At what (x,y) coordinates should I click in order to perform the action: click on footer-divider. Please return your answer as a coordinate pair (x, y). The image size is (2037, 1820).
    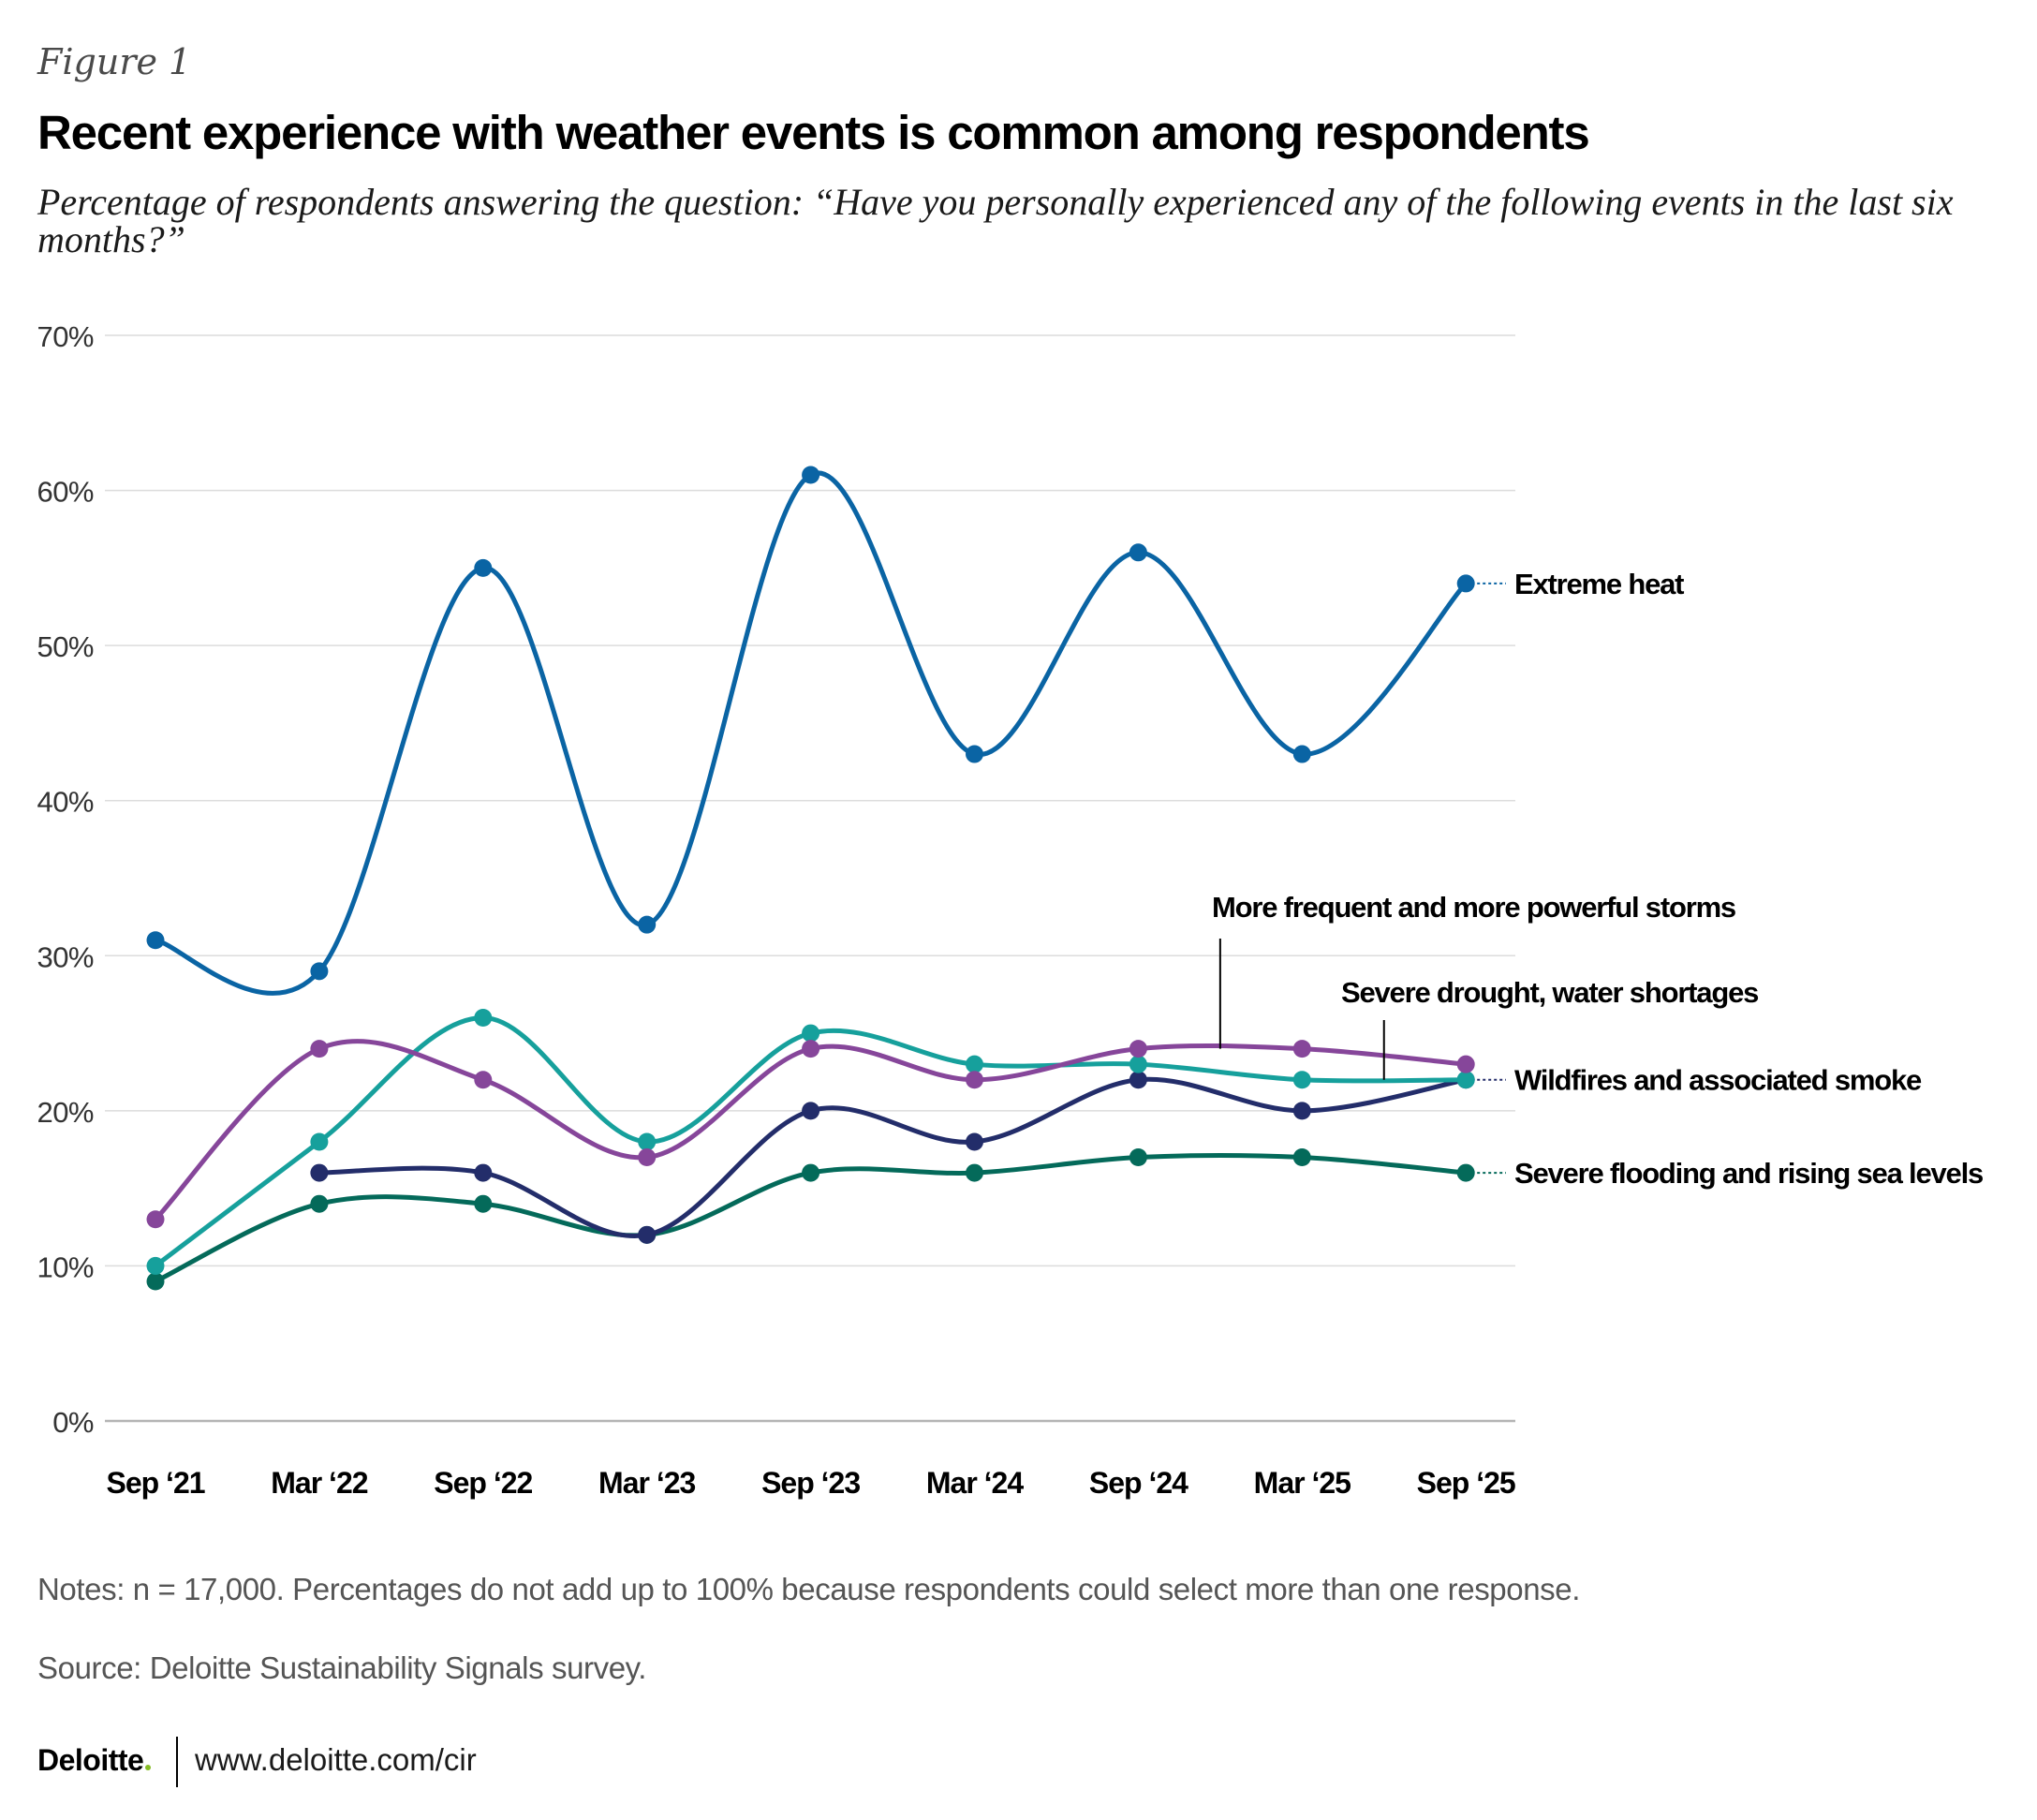
    Looking at the image, I should click on (177, 1762).